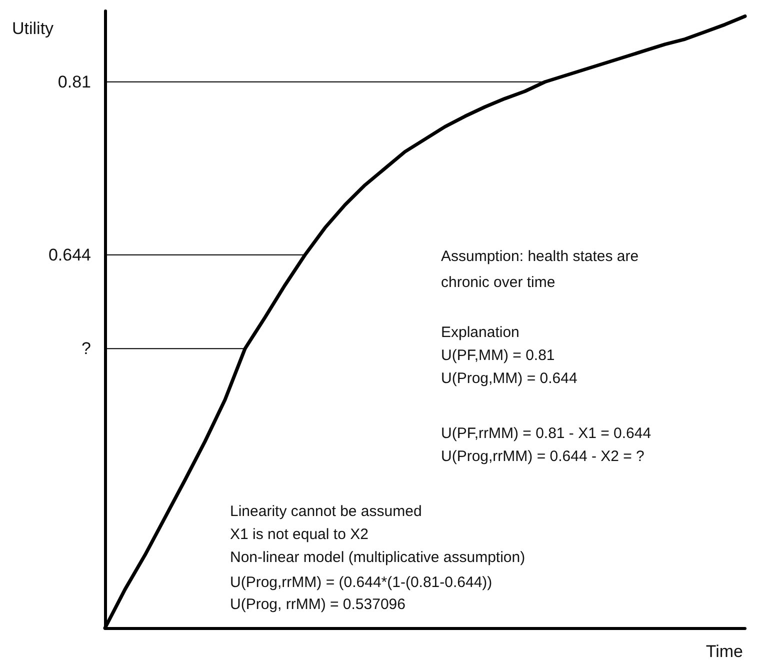 This screenshot has height=664, width=757. Describe the element at coordinates (542, 456) in the screenshot. I see `annotation: U(Prog,rrMM) = 0.644 - X2 = ?` at that location.